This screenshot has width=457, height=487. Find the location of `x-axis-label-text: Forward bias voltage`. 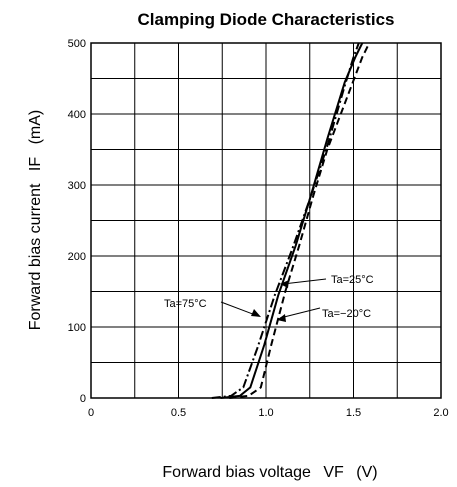

x-axis-label-text: Forward bias voltage is located at coordinates (236, 472).